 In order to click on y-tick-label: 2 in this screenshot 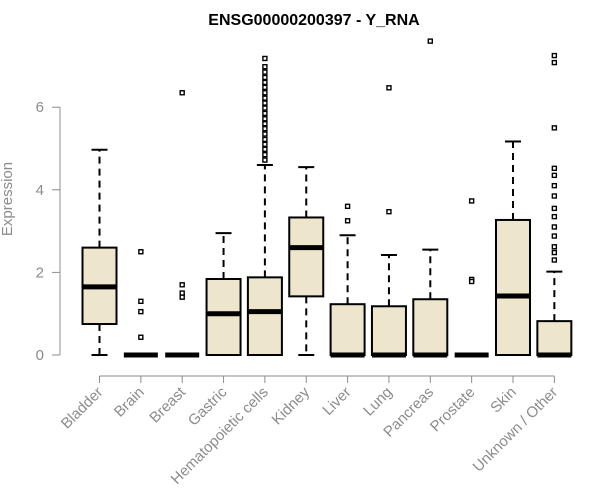, I will do `click(40, 272)`.